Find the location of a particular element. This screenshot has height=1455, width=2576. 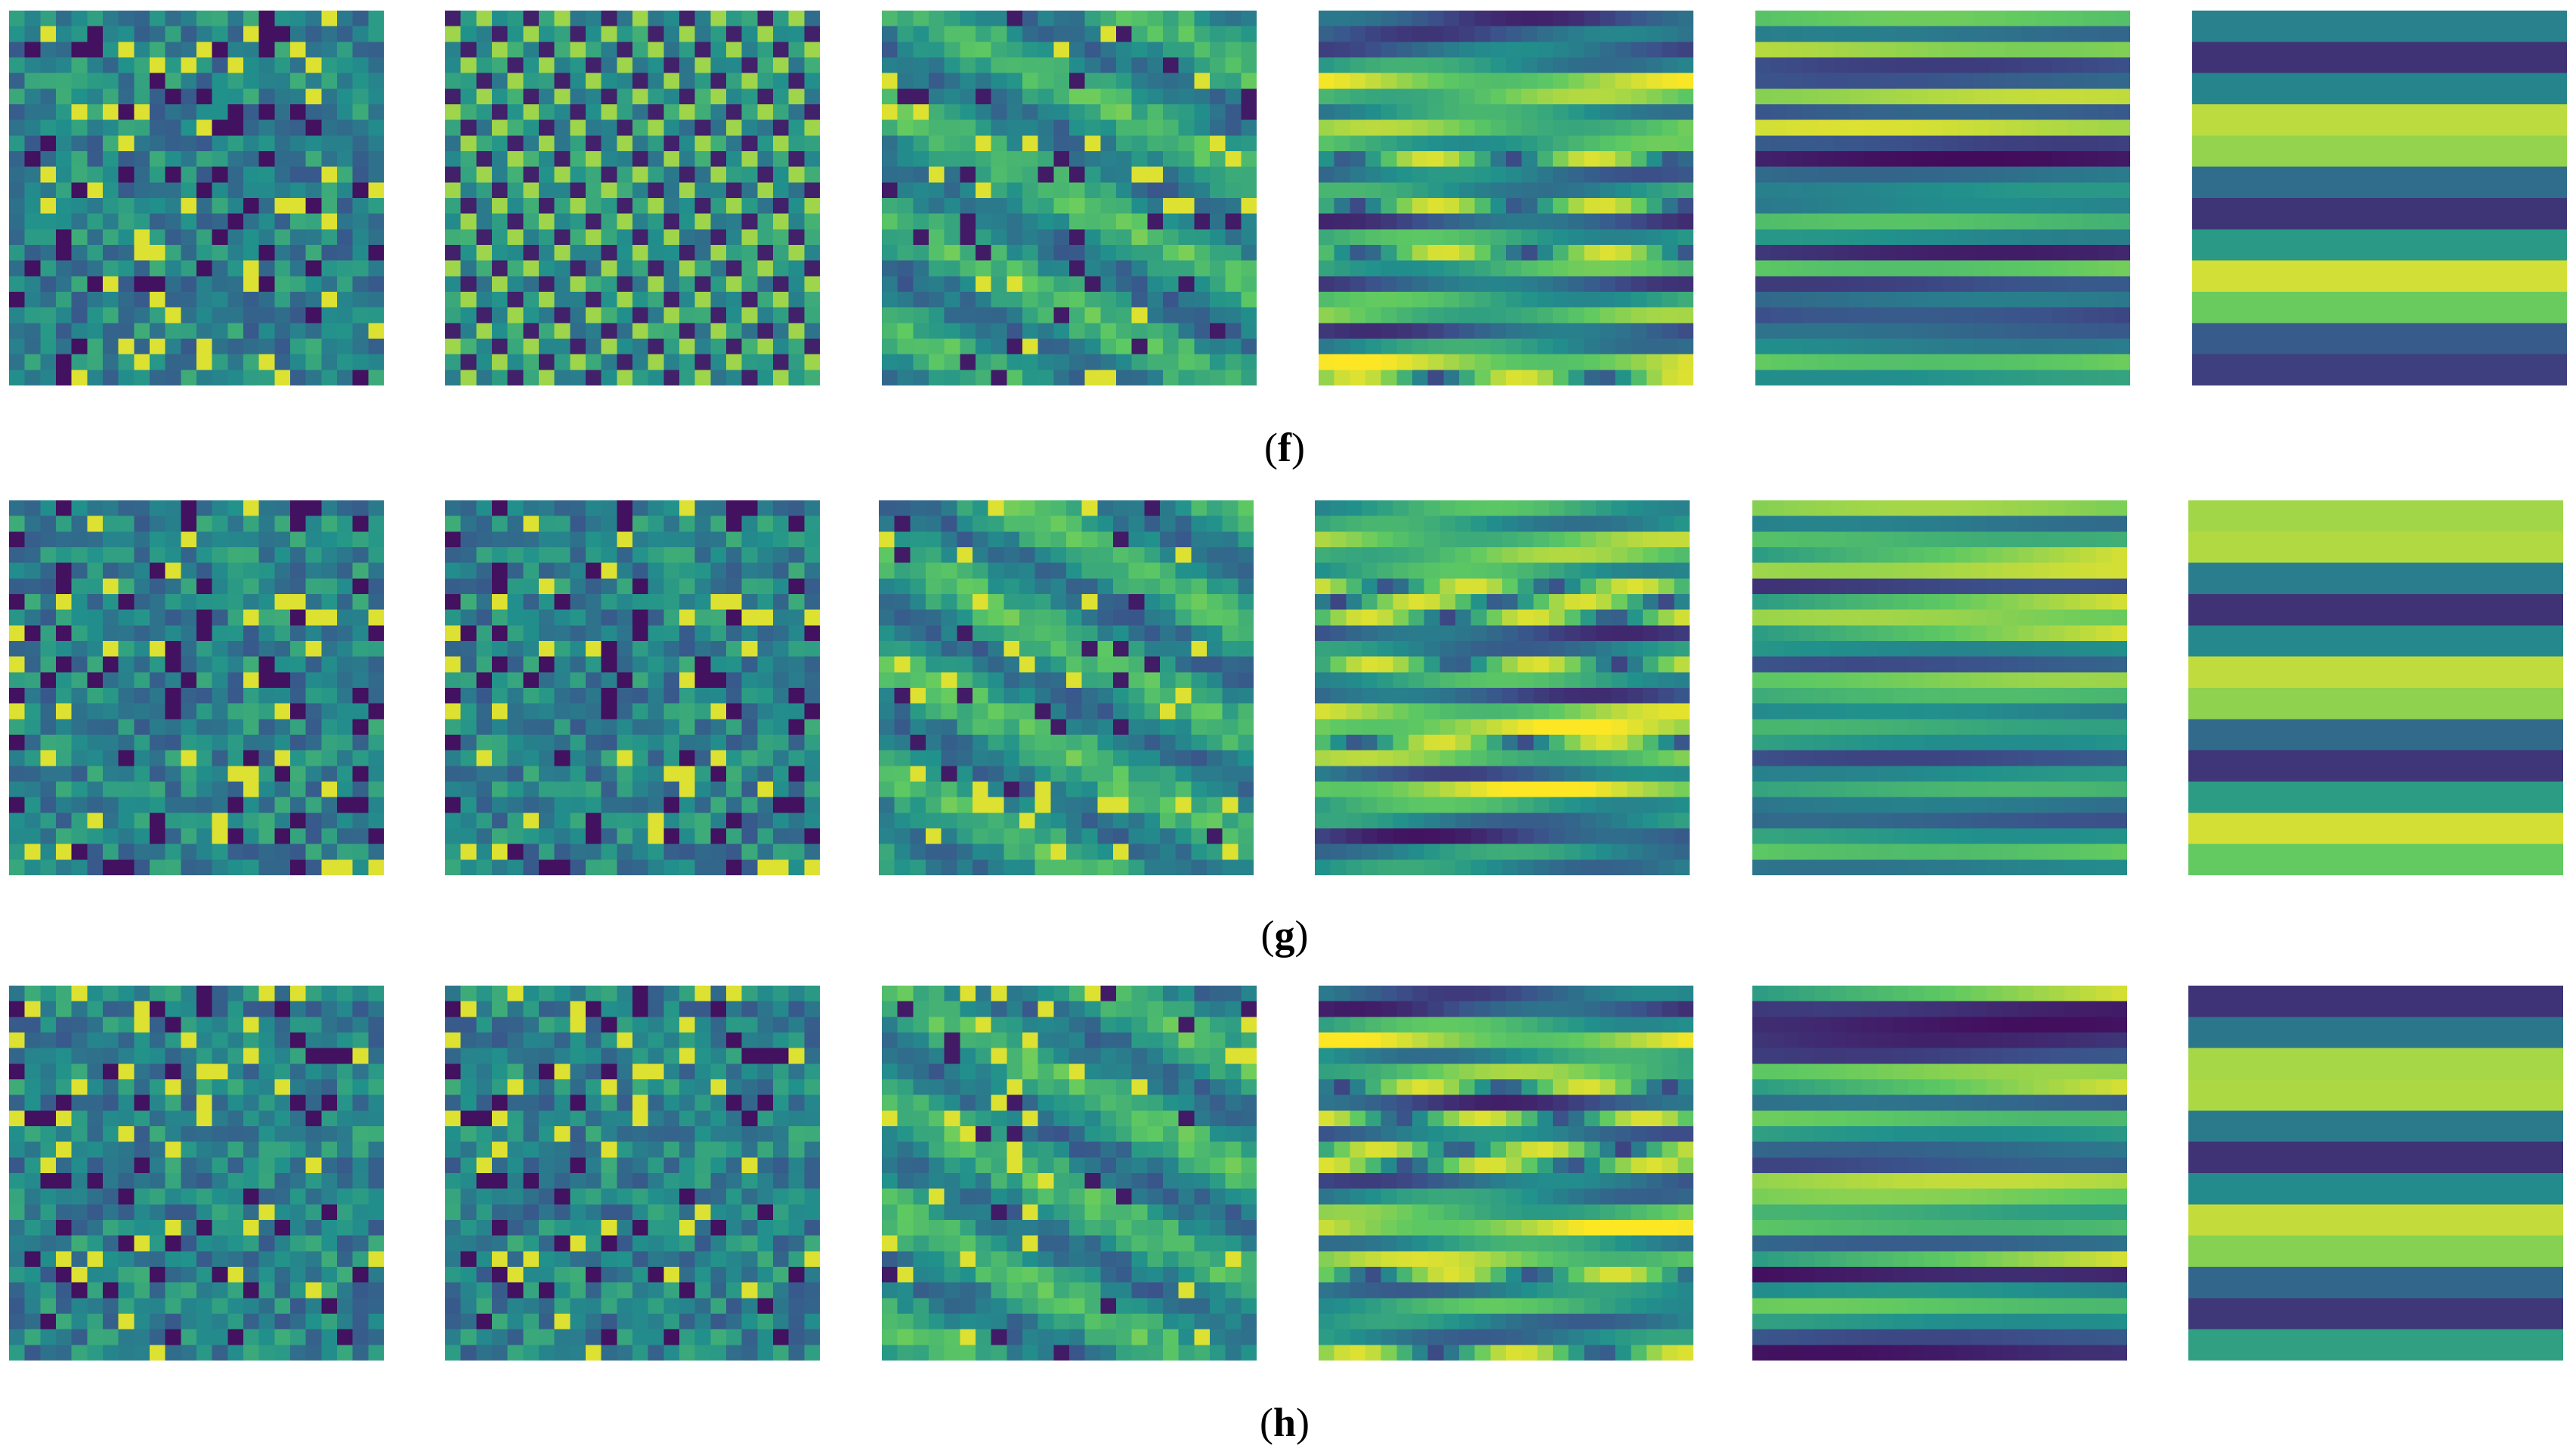

caption-f: (f) is located at coordinates (1284, 448).